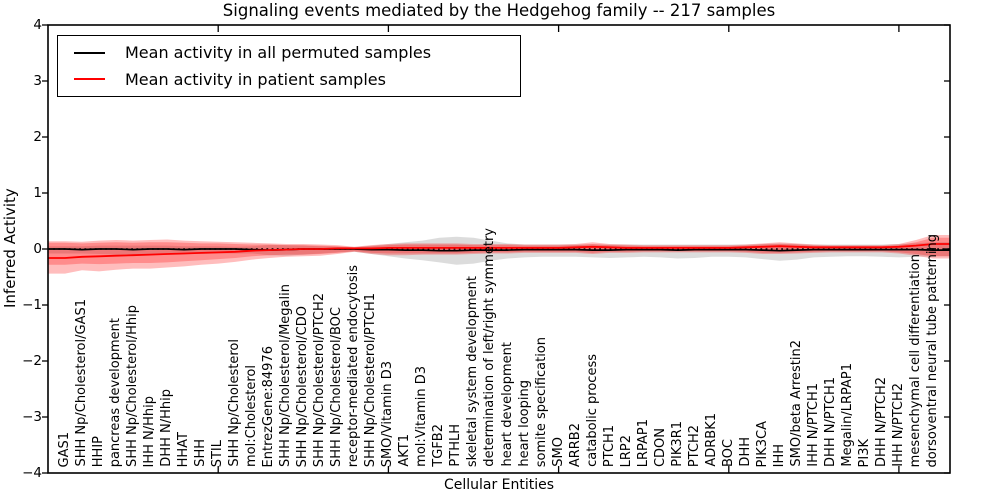 The image size is (1000, 500). I want to click on x-tick-label: PI3K, so click(864, 452).